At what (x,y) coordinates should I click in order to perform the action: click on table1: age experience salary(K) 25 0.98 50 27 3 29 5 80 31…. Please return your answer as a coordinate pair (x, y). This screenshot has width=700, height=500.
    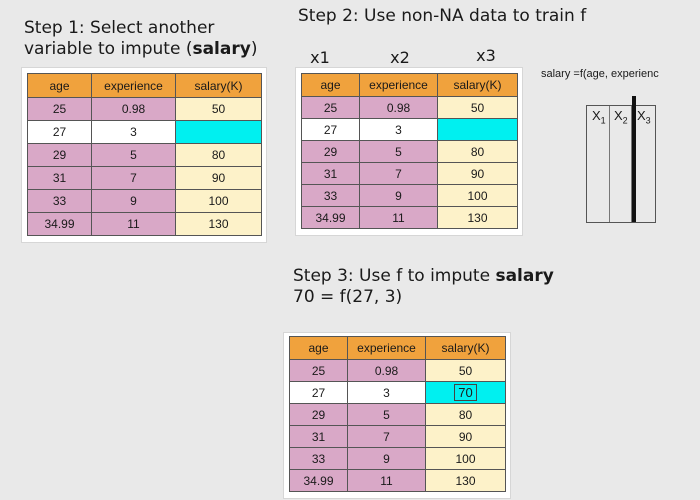
    Looking at the image, I should click on (144, 154).